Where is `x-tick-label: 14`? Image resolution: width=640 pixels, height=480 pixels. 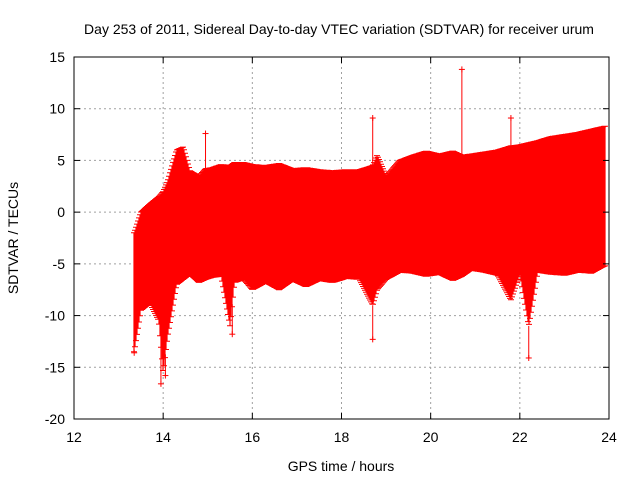 x-tick-label: 14 is located at coordinates (163, 437).